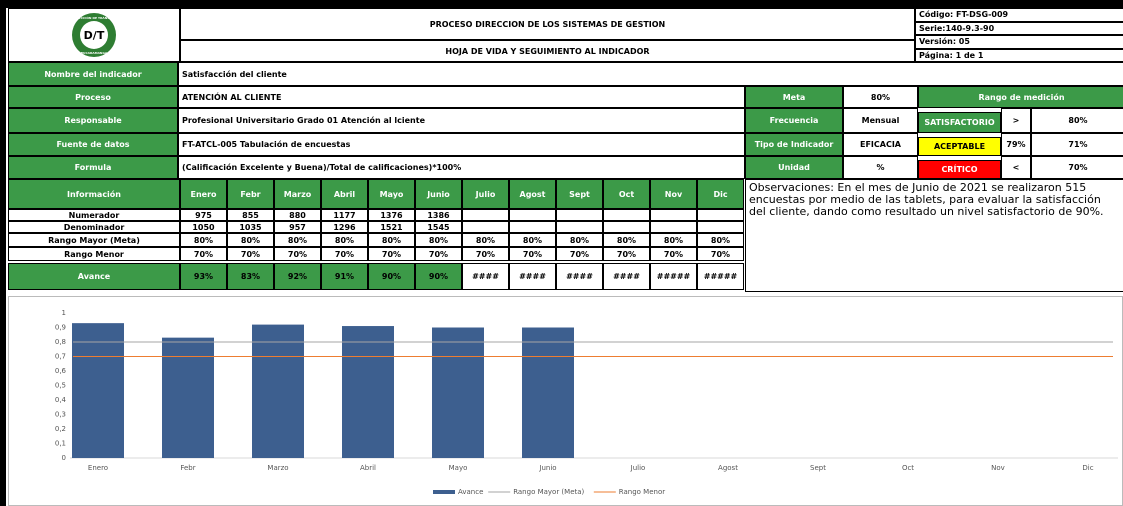 Image resolution: width=1123 pixels, height=506 pixels. Describe the element at coordinates (1016, 120) in the screenshot. I see `rango-op: >` at that location.